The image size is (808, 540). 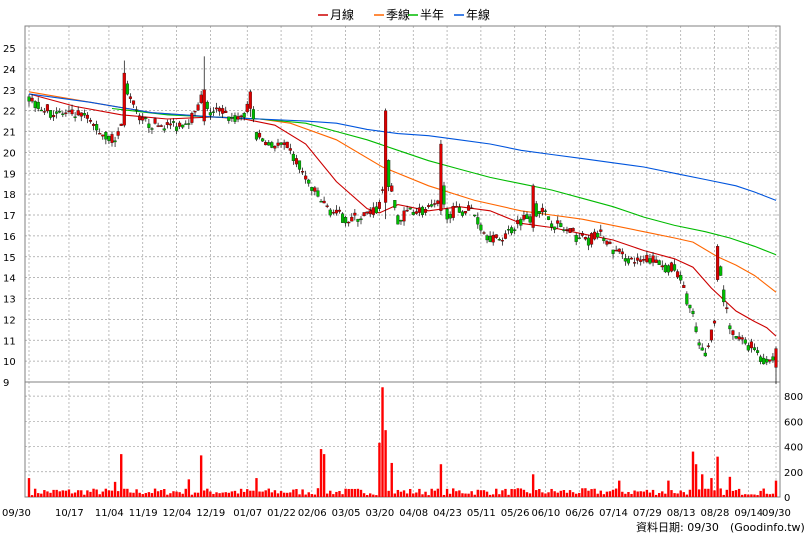 What do you see at coordinates (472, 14) in the screenshot?
I see `legend-item-yearly: 年線` at bounding box center [472, 14].